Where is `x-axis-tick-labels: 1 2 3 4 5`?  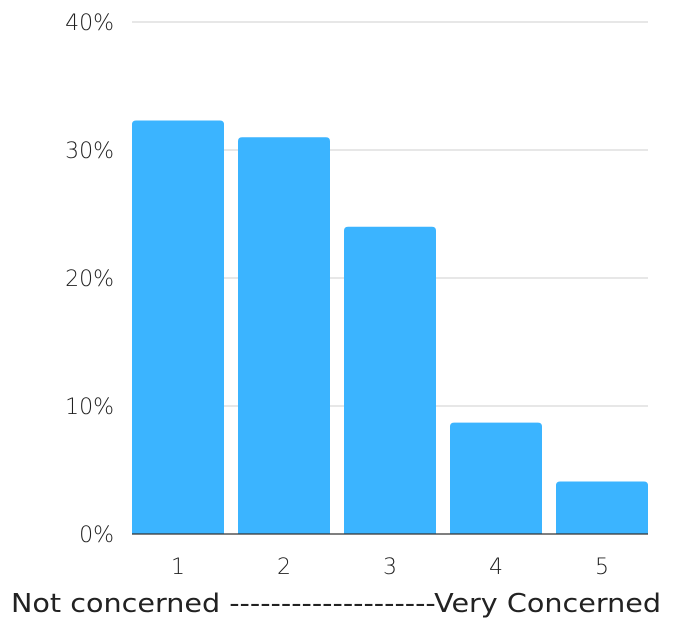
x-axis-tick-labels: 1 2 3 4 5 is located at coordinates (390, 567).